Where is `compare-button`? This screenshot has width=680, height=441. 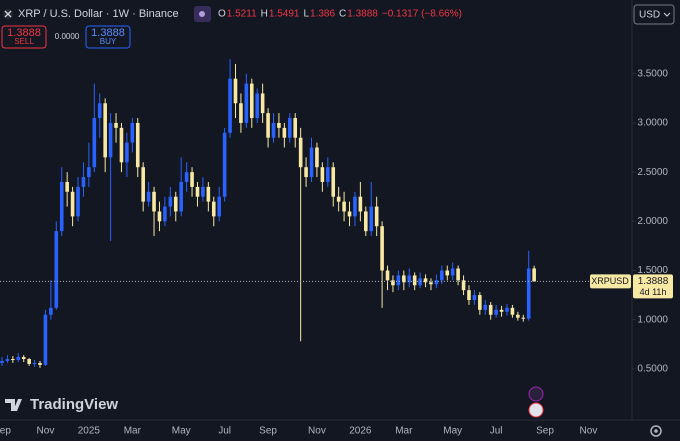
compare-button is located at coordinates (202, 14).